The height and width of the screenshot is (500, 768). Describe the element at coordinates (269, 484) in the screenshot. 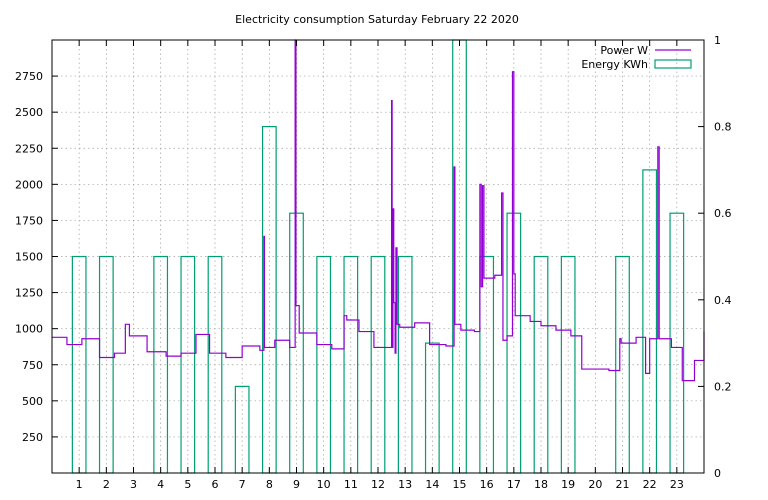

I see `x-tick-label: 8` at that location.